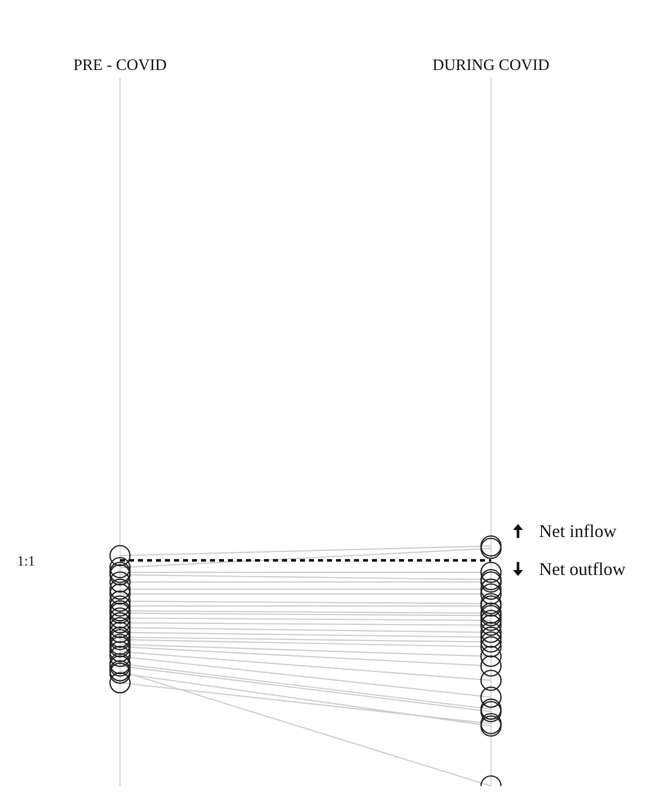 The image size is (666, 805). What do you see at coordinates (26, 562) in the screenshot?
I see `ref-line-label: 1:1` at bounding box center [26, 562].